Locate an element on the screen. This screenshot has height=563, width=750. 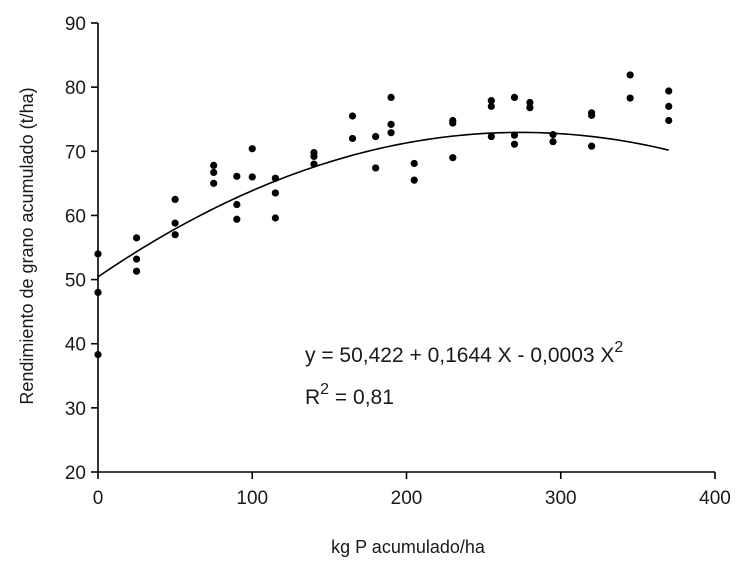
y-tick-label: 30 is located at coordinates (75, 409).